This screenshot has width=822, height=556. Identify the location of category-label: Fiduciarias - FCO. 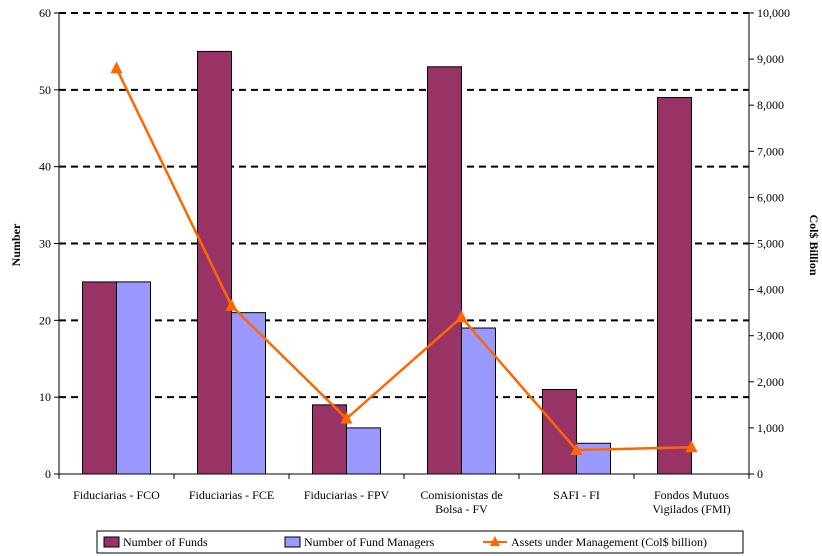
(116, 495).